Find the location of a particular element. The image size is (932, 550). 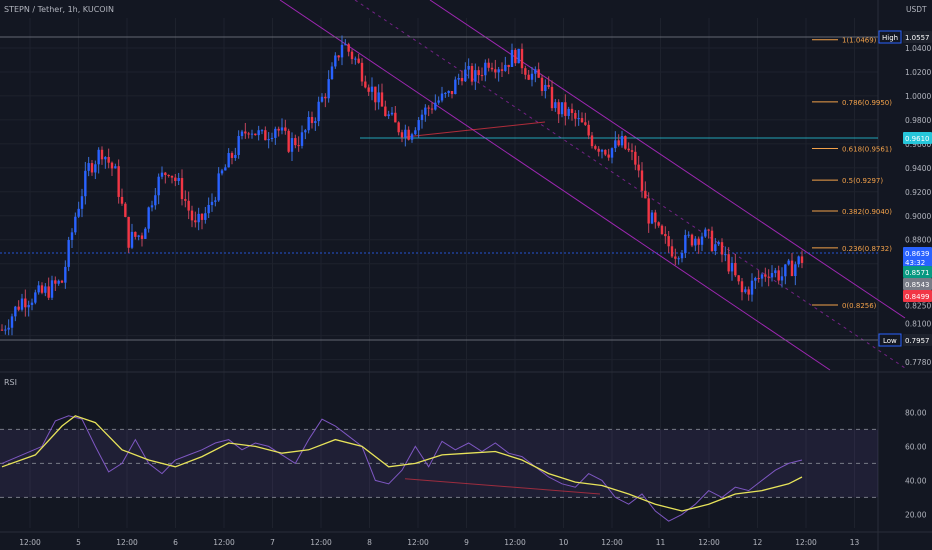

high-tag: High is located at coordinates (890, 38).